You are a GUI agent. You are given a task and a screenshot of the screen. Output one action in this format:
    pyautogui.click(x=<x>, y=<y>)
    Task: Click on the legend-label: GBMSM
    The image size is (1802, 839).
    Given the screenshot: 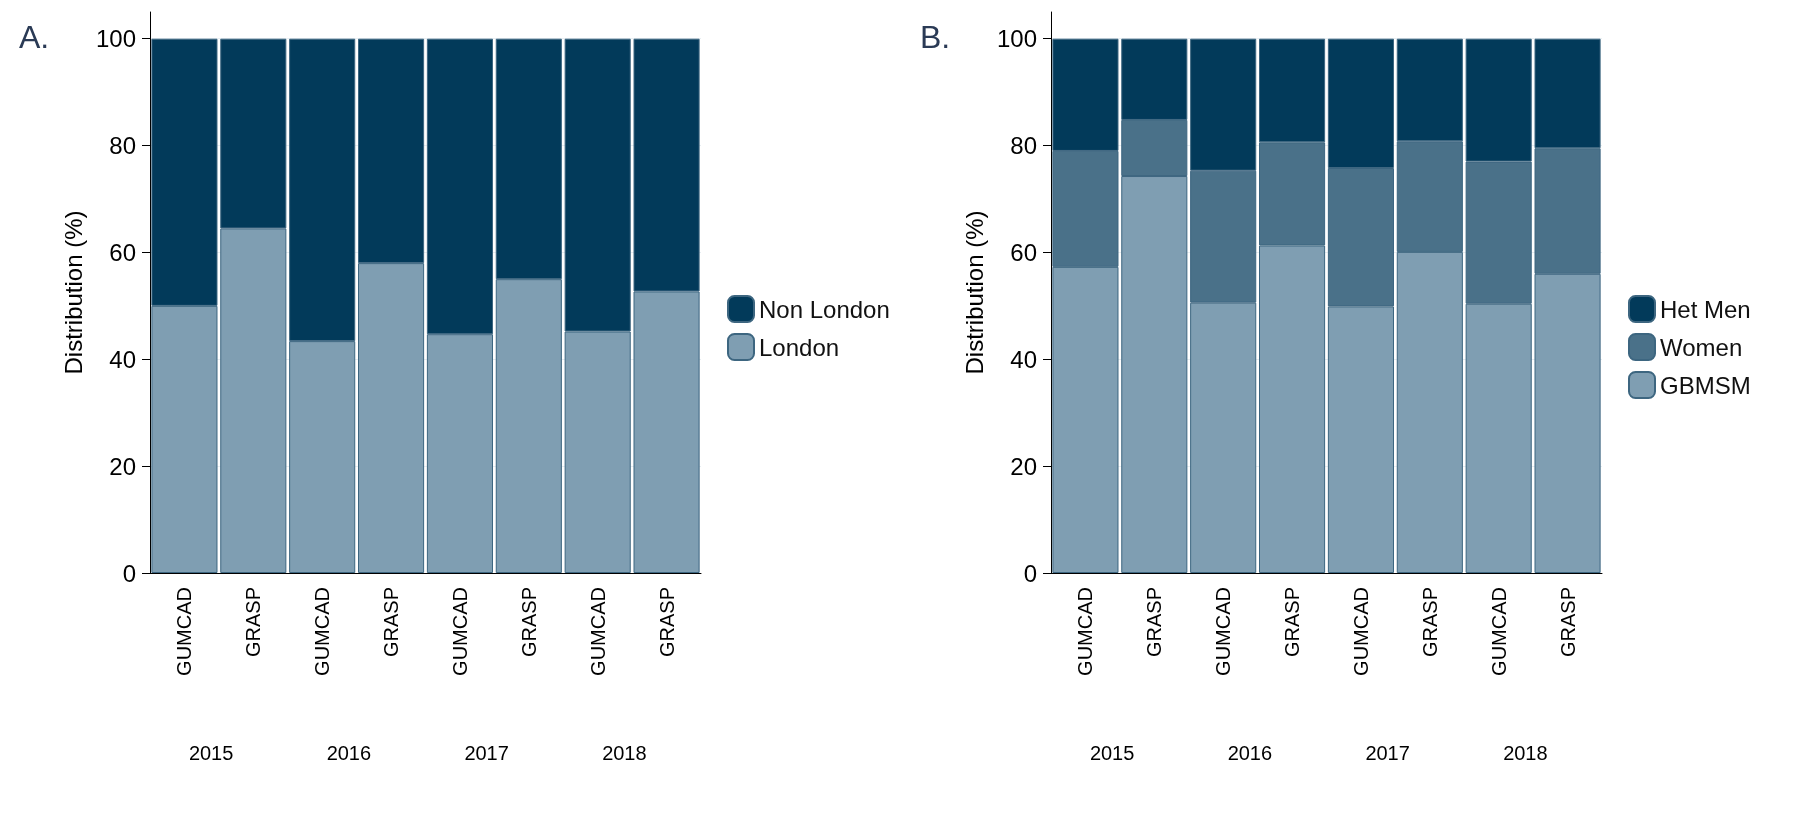 What is the action you would take?
    pyautogui.click(x=1705, y=385)
    